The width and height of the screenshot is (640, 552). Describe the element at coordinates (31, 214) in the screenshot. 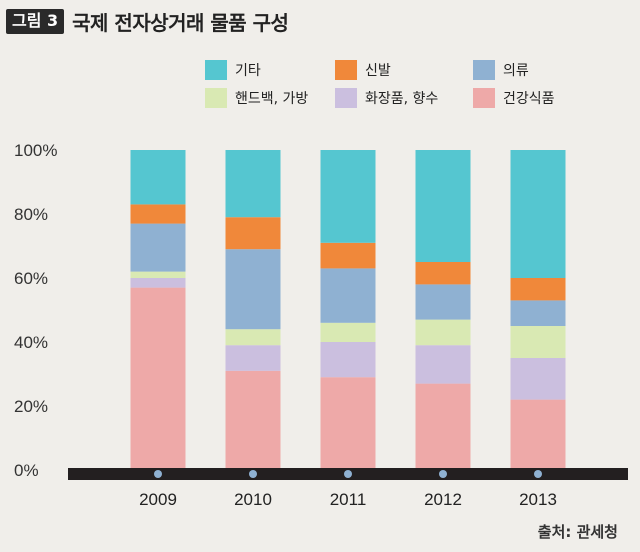

I see `y-tick-label: 80%` at that location.